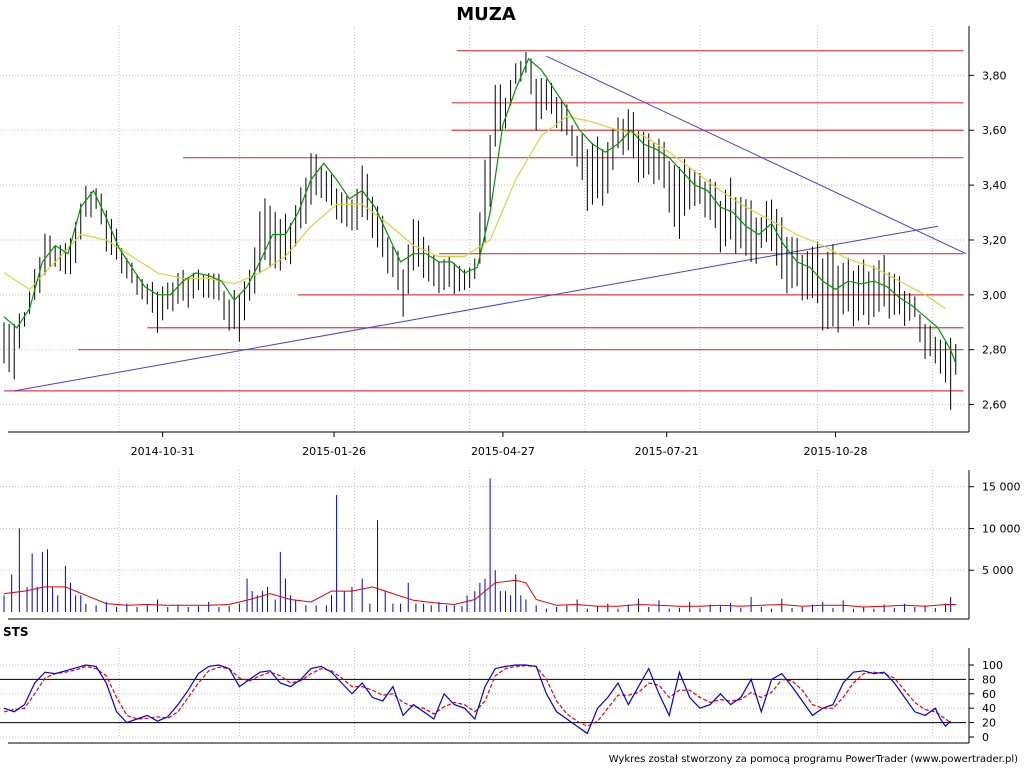 Image resolution: width=1024 pixels, height=768 pixels. I want to click on price-tick-label: 2,80, so click(994, 350).